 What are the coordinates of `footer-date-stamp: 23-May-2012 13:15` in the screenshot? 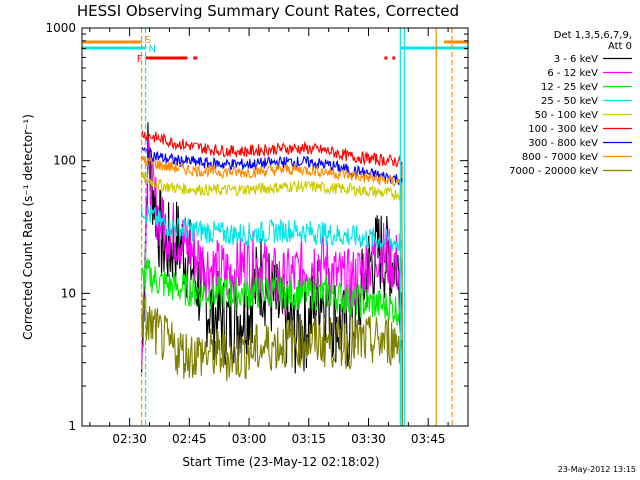 It's located at (597, 469).